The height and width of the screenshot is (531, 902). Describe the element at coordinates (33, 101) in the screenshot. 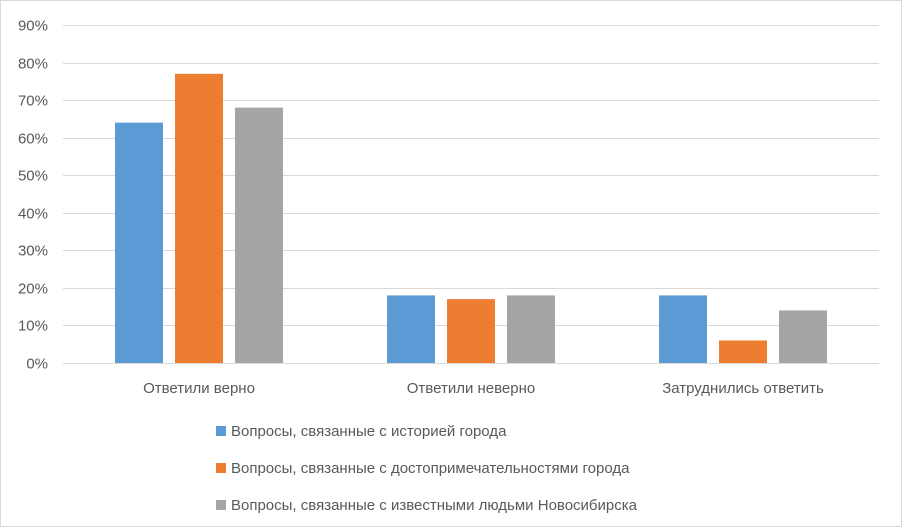

I see `y-tick-label: 70%` at that location.